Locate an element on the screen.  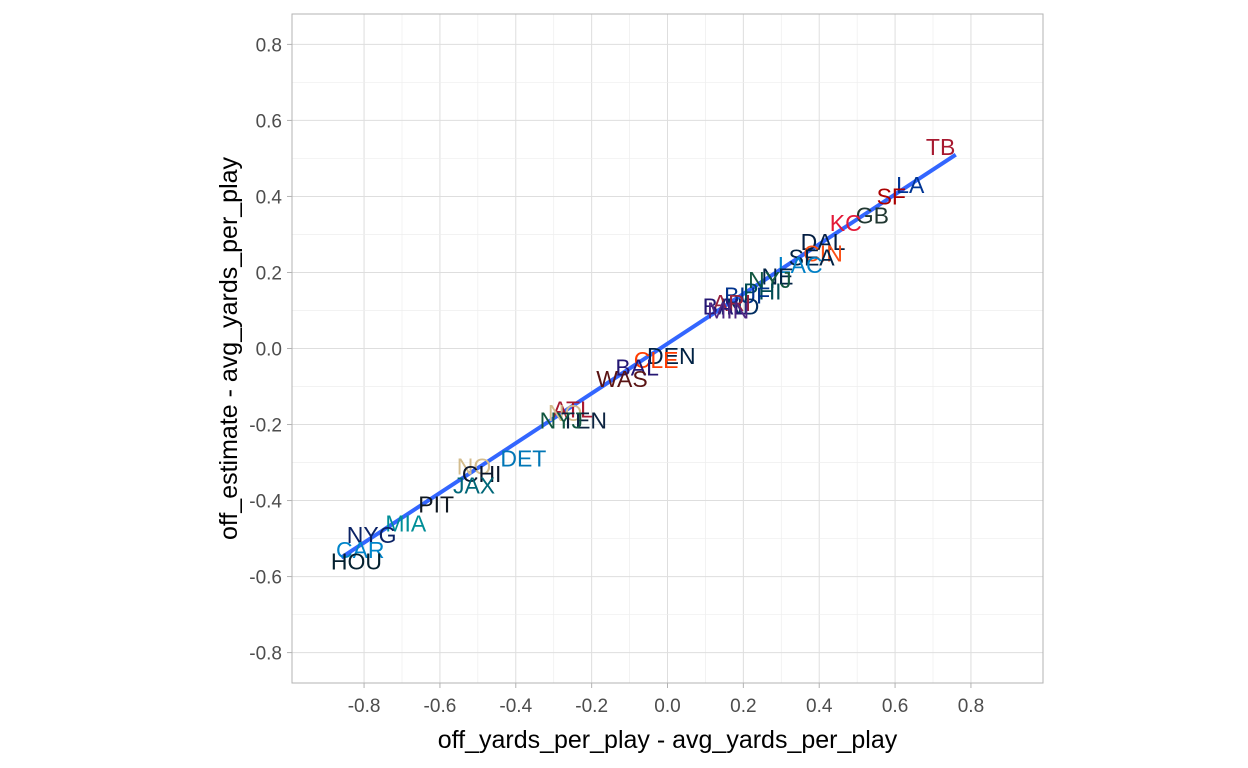
team-label-cle: CLE is located at coordinates (656, 360).